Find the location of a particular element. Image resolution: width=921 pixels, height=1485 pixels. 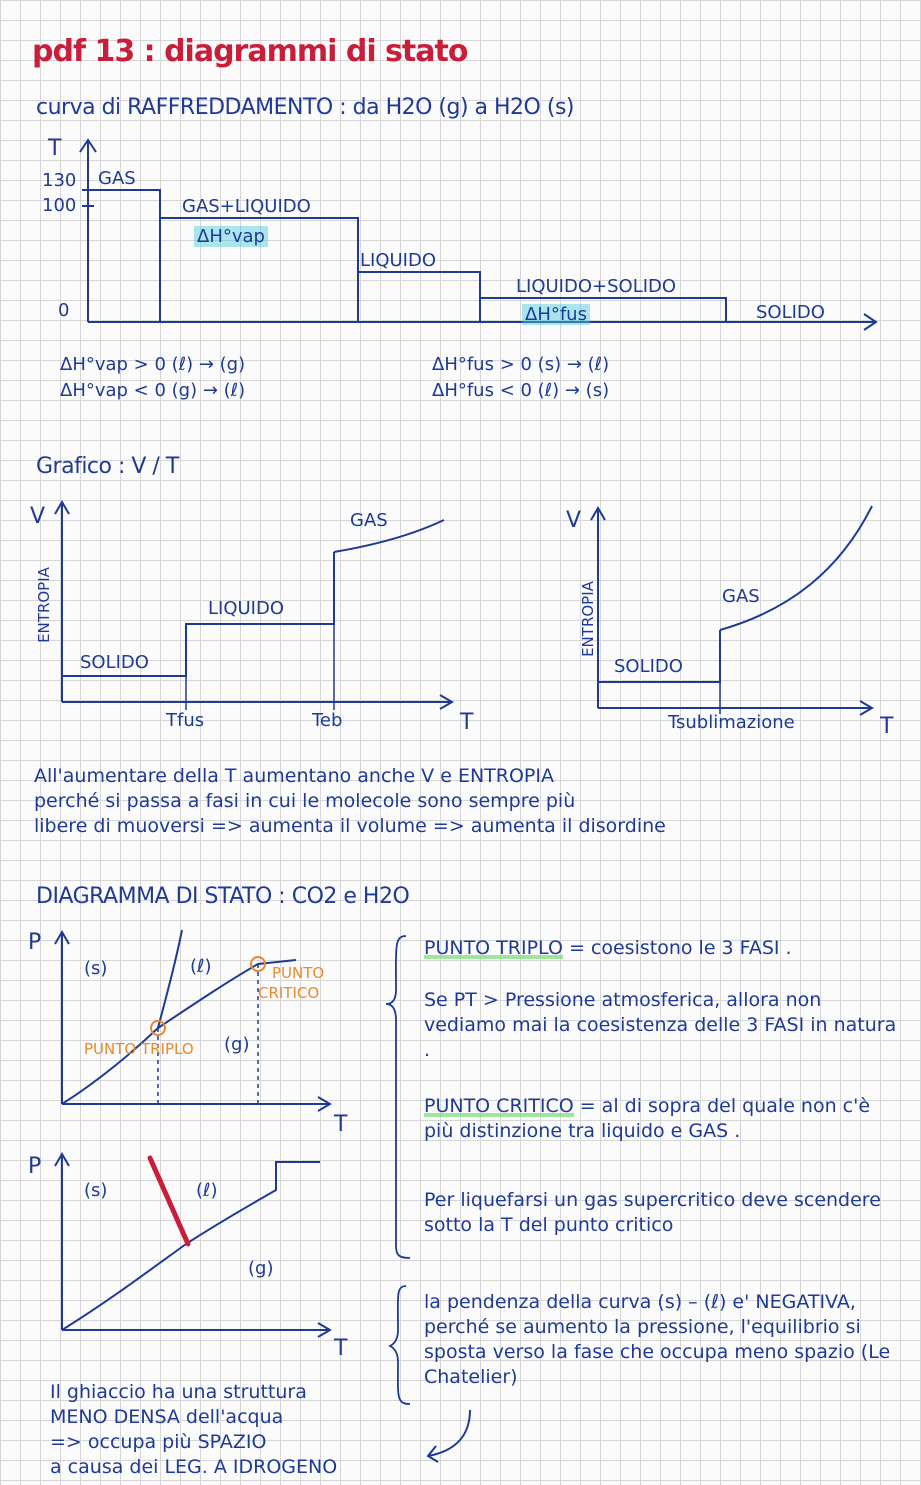

segment-gas-liquid: GAS+LIQUIDO is located at coordinates (246, 206).